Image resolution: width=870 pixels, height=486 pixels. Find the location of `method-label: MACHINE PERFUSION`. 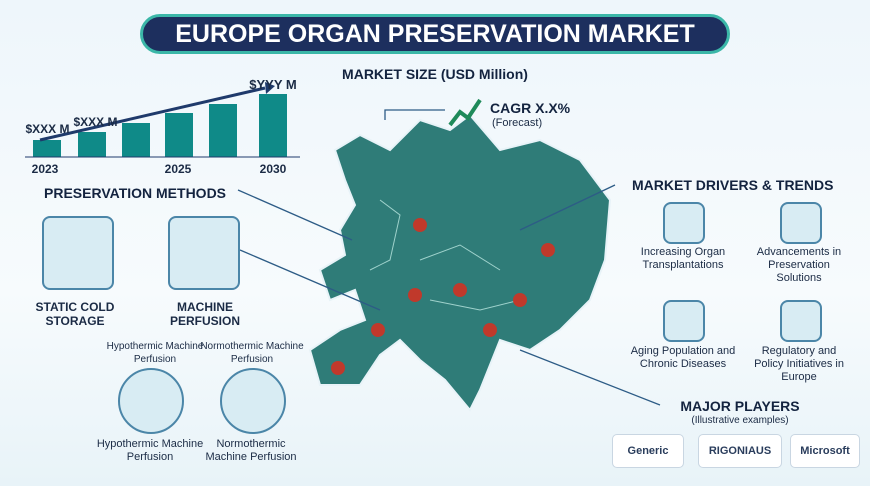

method-label: MACHINE PERFUSION is located at coordinates (204, 314).